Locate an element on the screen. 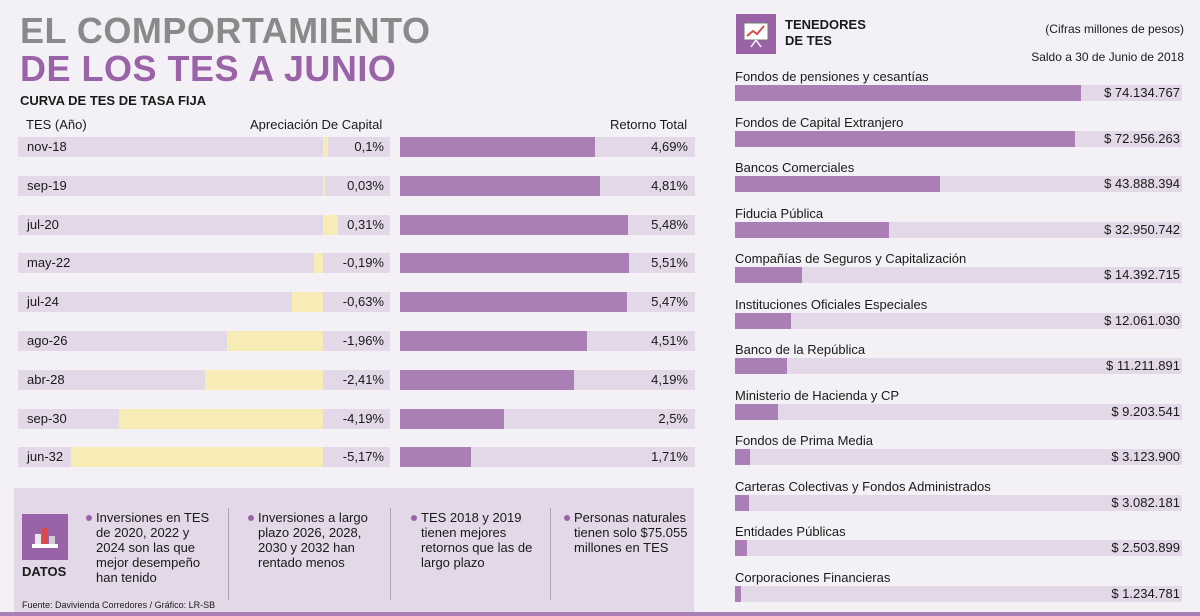  holder-name: Fondos de Capital Extranjero is located at coordinates (819, 122).